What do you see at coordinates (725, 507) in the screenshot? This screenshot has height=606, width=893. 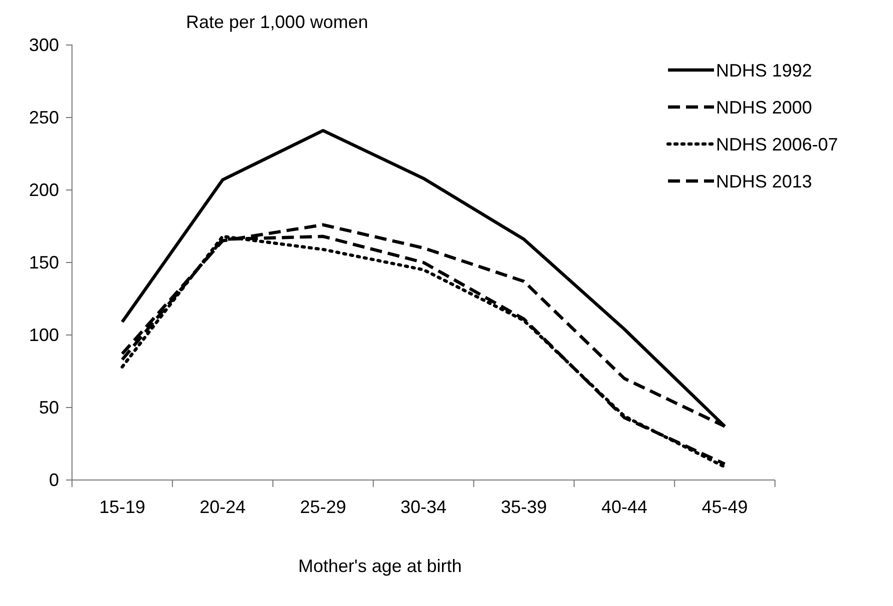 I see `x-tick-label: 45-49` at bounding box center [725, 507].